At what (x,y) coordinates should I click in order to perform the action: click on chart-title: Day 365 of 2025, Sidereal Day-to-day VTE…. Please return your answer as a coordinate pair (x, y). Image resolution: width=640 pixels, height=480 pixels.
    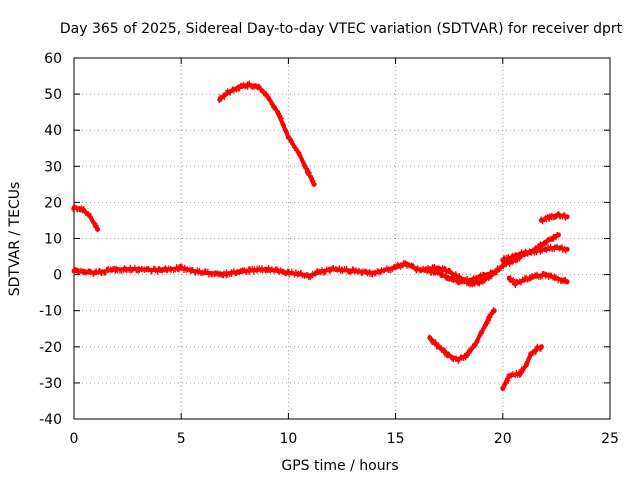
    Looking at the image, I should click on (341, 29).